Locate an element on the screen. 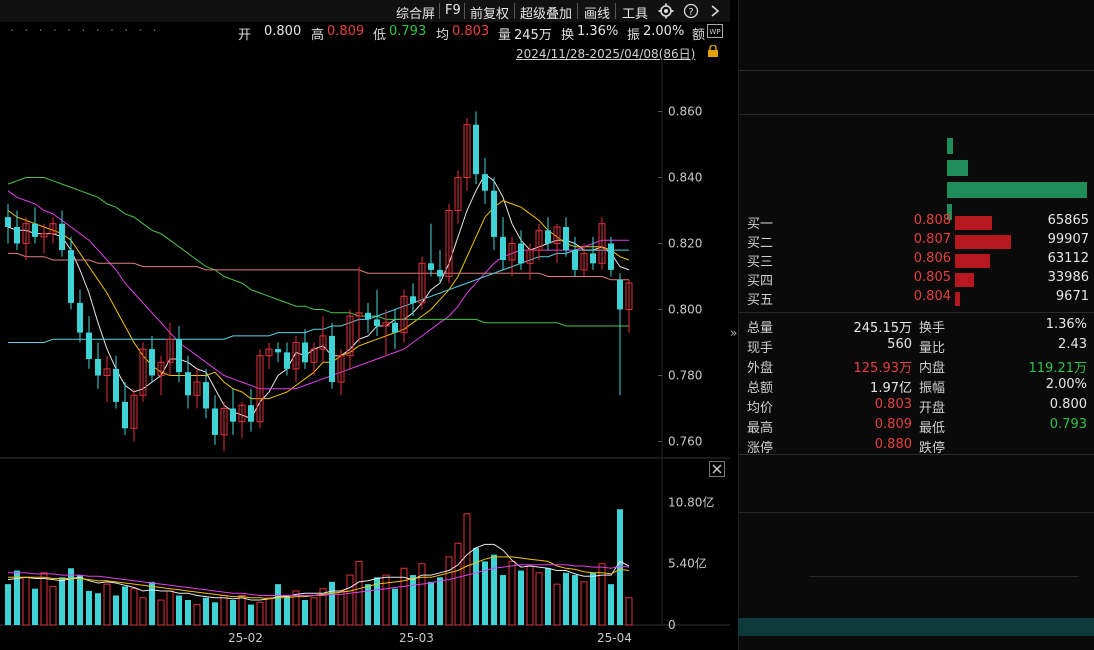 The image size is (1094, 650). bid-row: 买三 0.806 63112 is located at coordinates (918, 261).